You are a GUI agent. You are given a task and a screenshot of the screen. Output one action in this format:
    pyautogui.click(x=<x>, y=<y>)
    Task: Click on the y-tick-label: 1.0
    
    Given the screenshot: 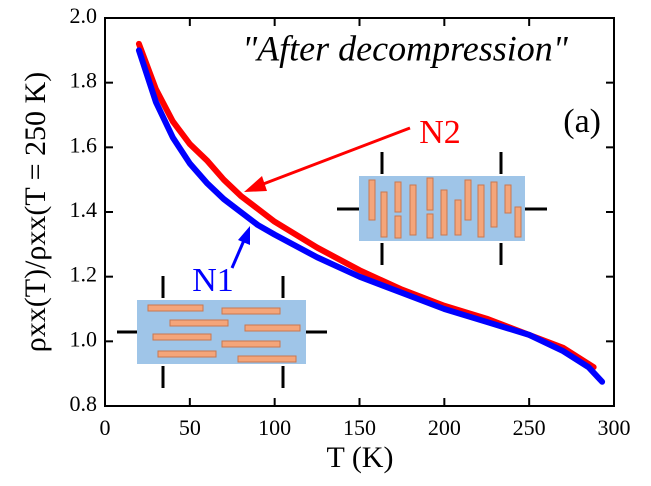 What is the action you would take?
    pyautogui.click(x=84, y=338)
    